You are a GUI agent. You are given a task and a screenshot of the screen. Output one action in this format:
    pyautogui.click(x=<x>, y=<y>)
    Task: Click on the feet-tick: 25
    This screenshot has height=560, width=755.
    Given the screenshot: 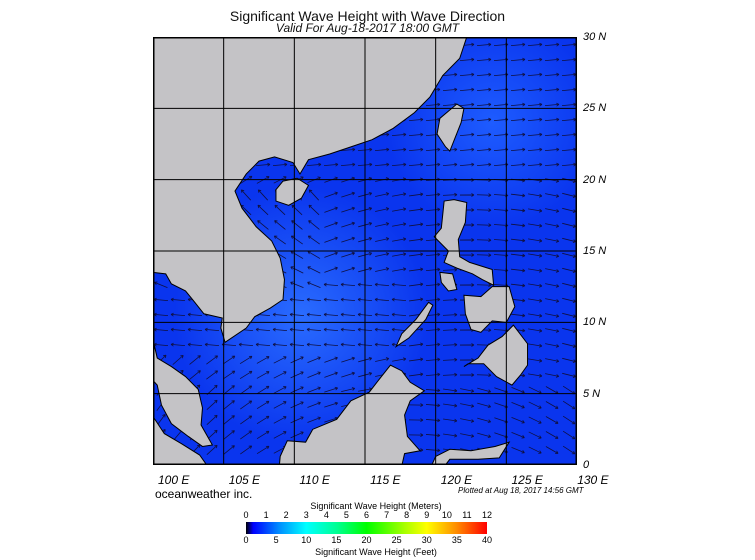 What is the action you would take?
    pyautogui.click(x=396, y=540)
    